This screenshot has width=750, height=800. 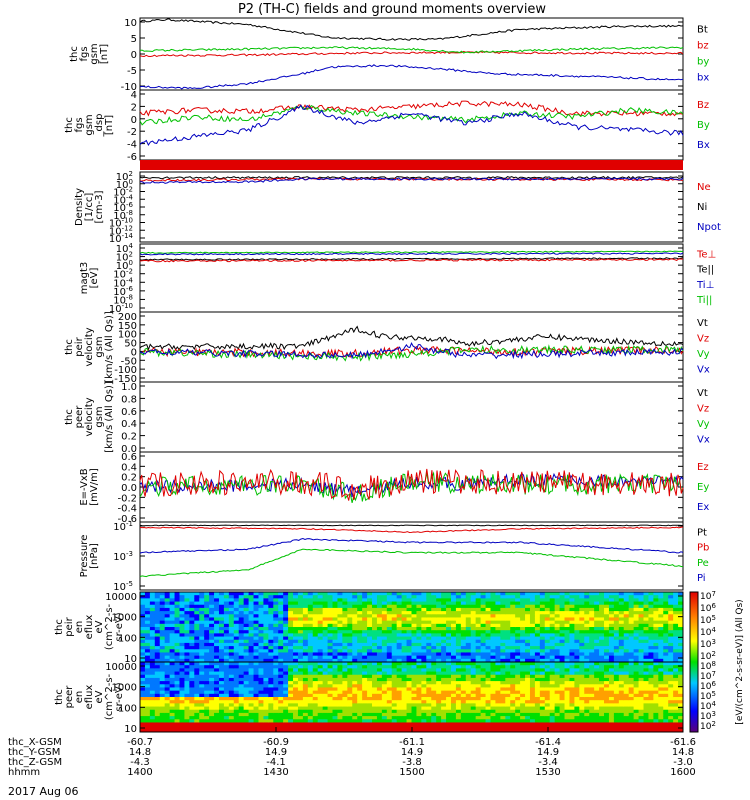 What do you see at coordinates (708, 666) in the screenshot?
I see `colorbar-bottom-tick: 10⁸` at bounding box center [708, 666].